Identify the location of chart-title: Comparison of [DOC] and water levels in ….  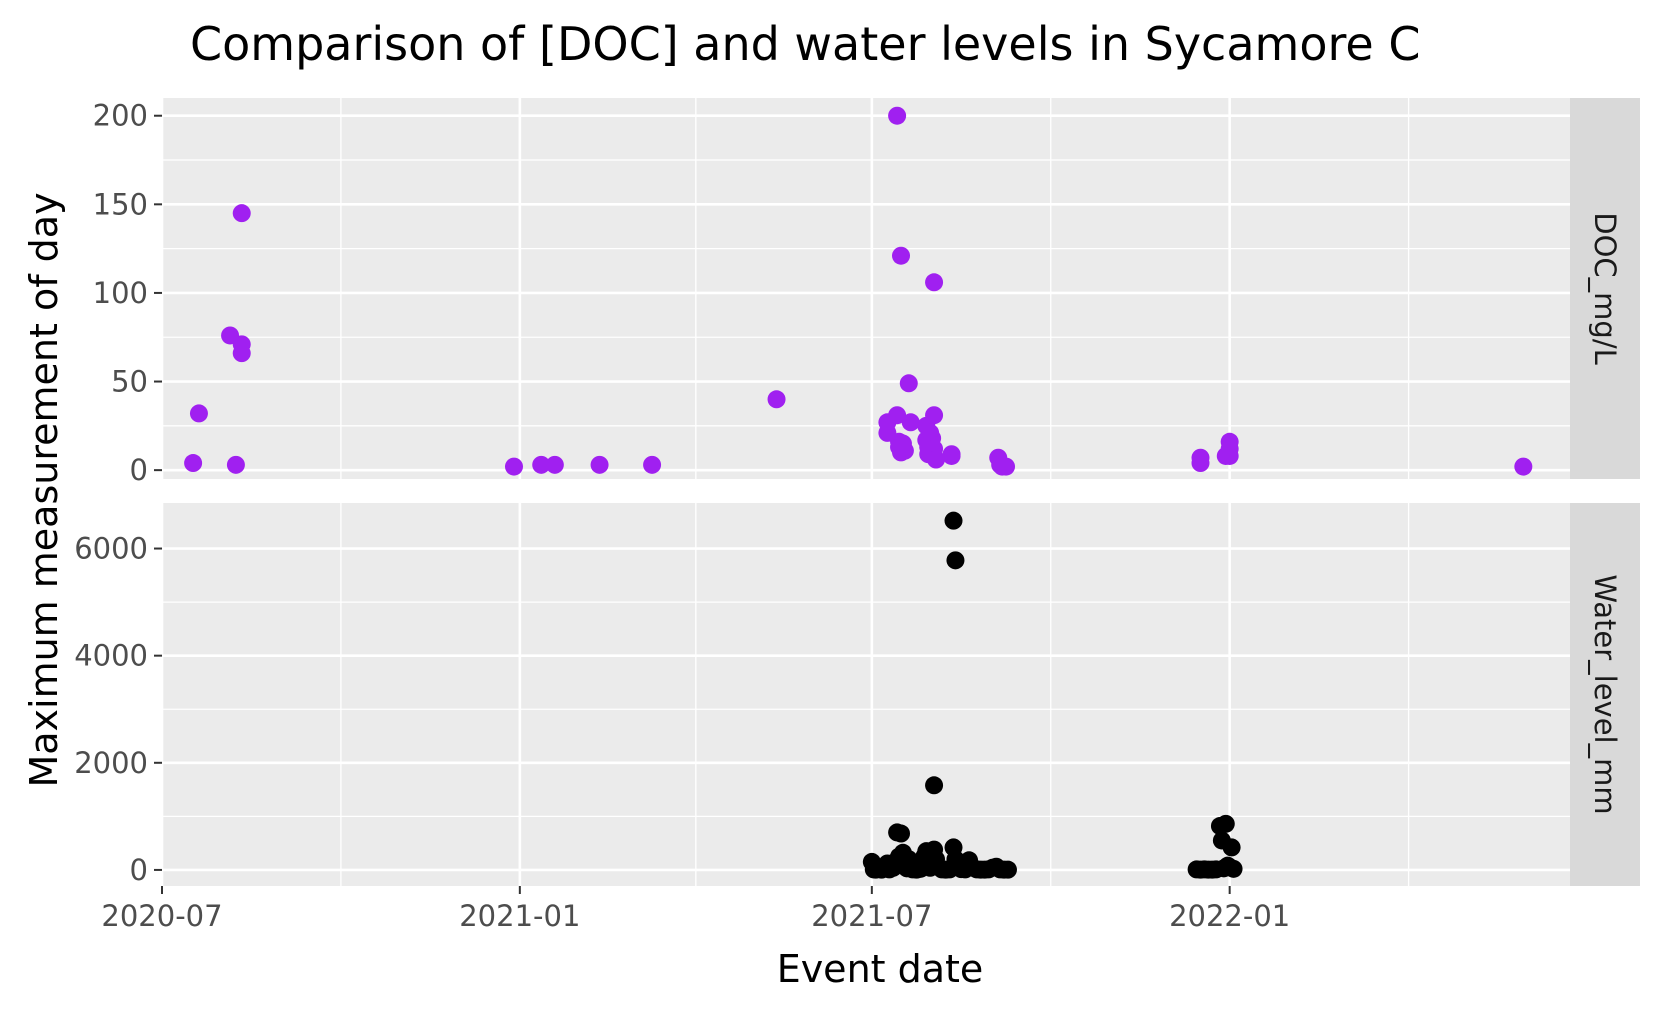
(805, 44).